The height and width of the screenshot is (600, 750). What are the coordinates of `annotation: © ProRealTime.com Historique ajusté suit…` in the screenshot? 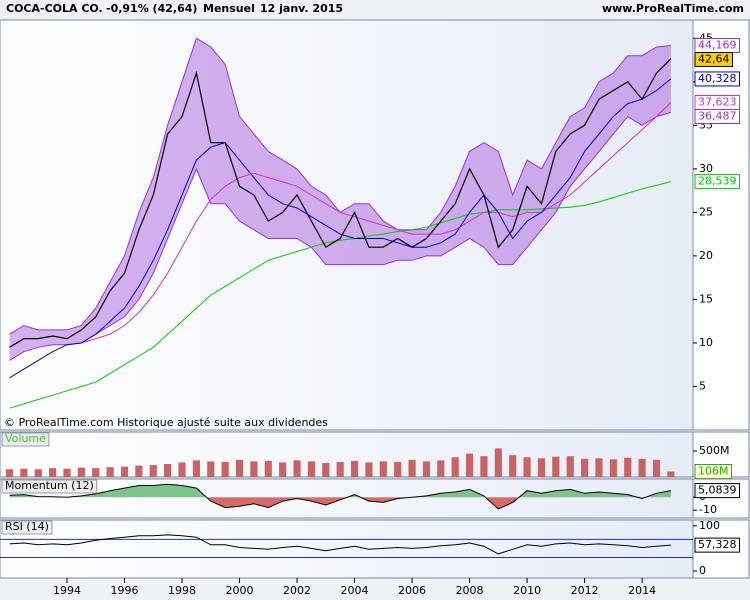 It's located at (166, 422).